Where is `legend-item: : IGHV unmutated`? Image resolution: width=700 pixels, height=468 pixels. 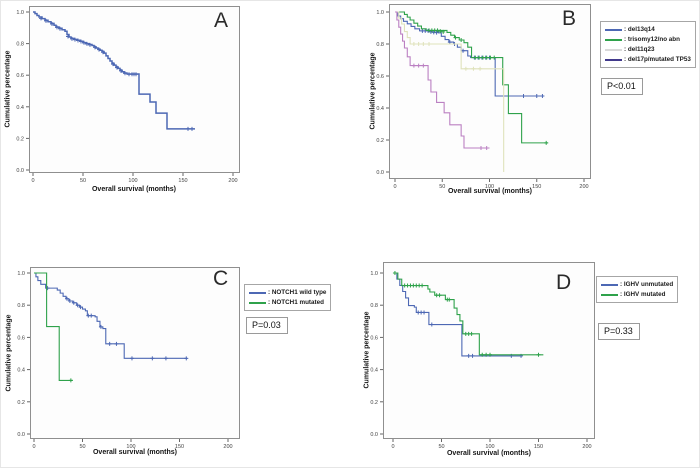 legend-item: : IGHV unmutated is located at coordinates (637, 284).